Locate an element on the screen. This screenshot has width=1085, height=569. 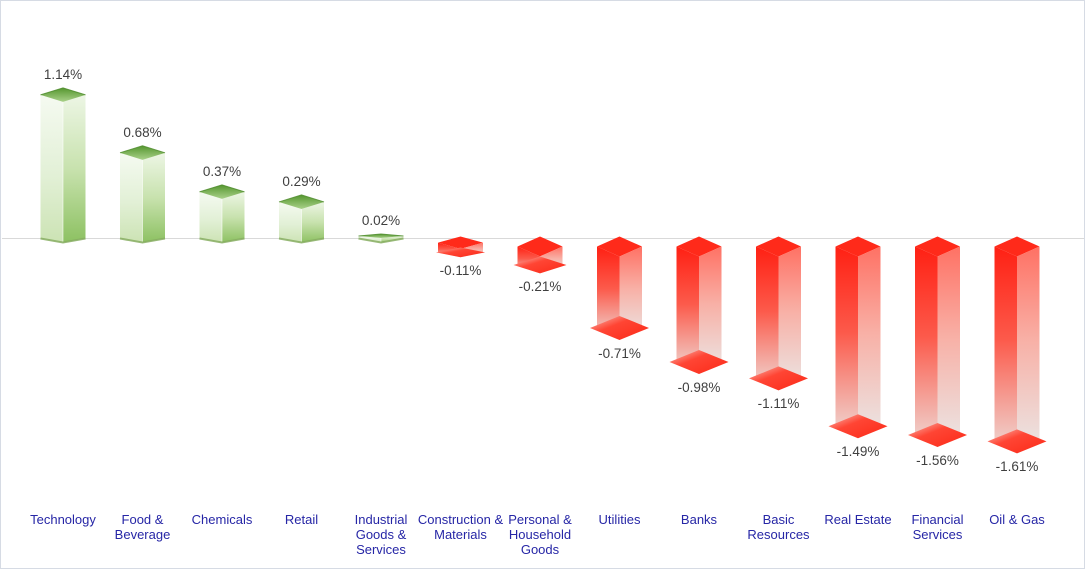
value-label-personal-household-goods: -0.21% is located at coordinates (540, 287).